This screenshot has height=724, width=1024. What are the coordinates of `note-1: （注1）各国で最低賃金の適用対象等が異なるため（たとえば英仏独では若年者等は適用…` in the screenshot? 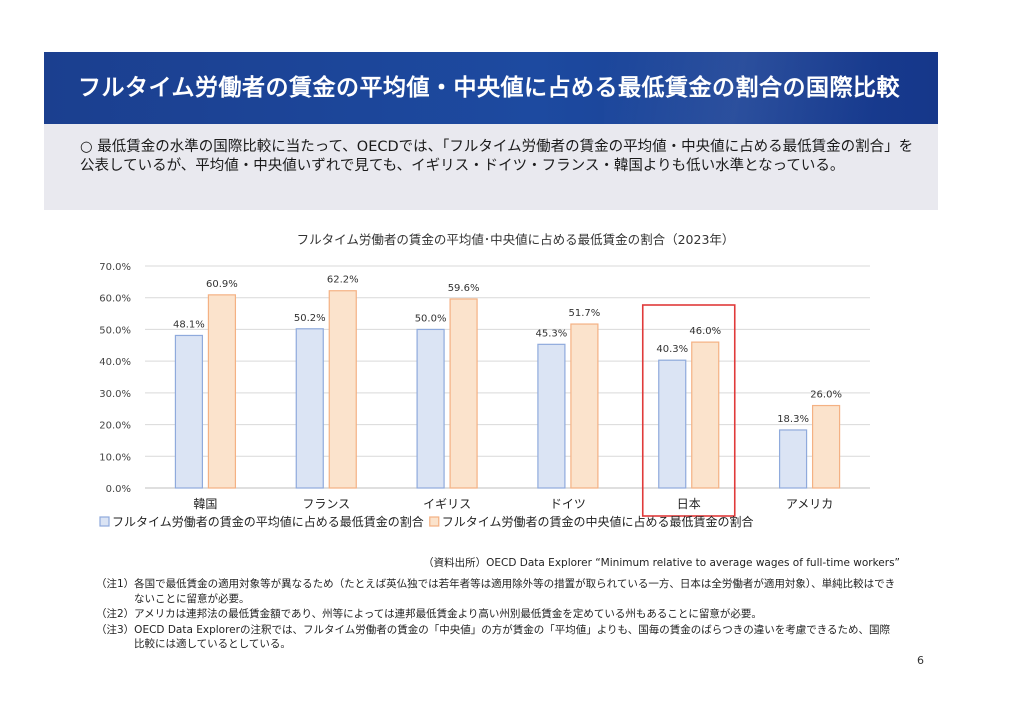 It's located at (496, 591).